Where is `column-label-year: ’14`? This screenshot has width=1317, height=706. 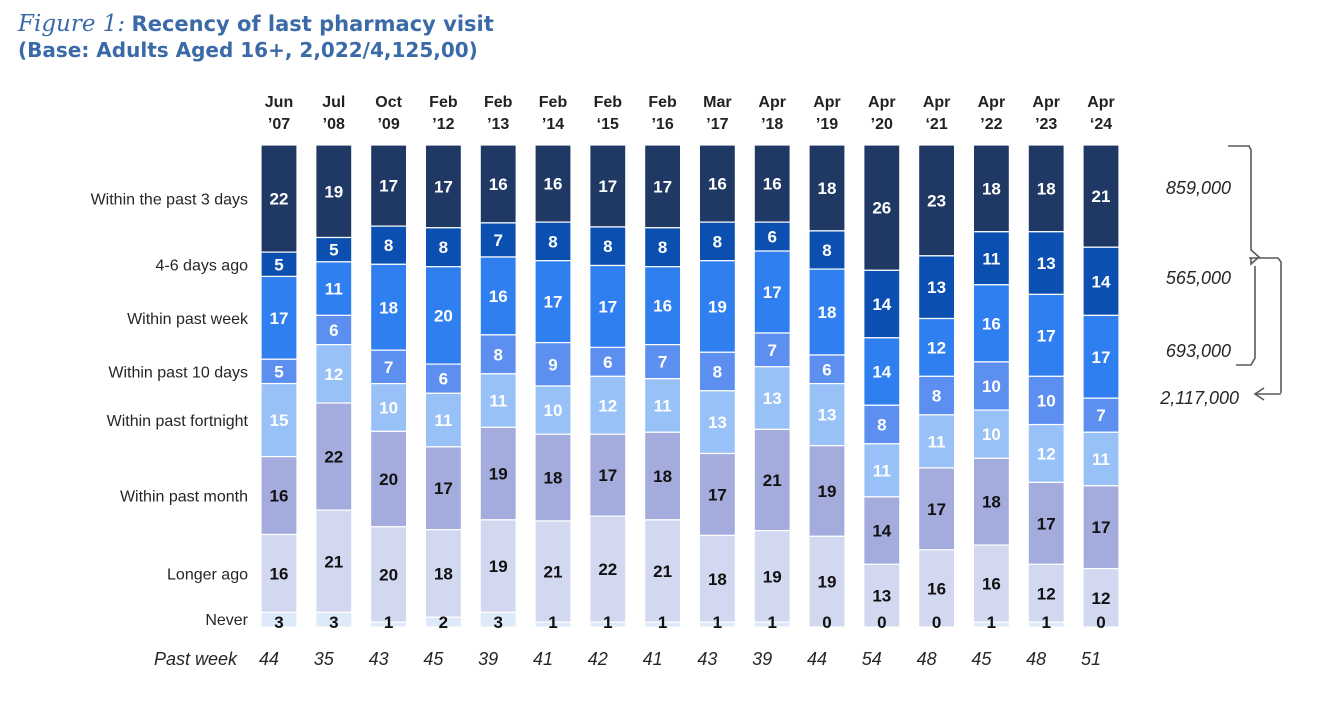 column-label-year: ’14 is located at coordinates (553, 124).